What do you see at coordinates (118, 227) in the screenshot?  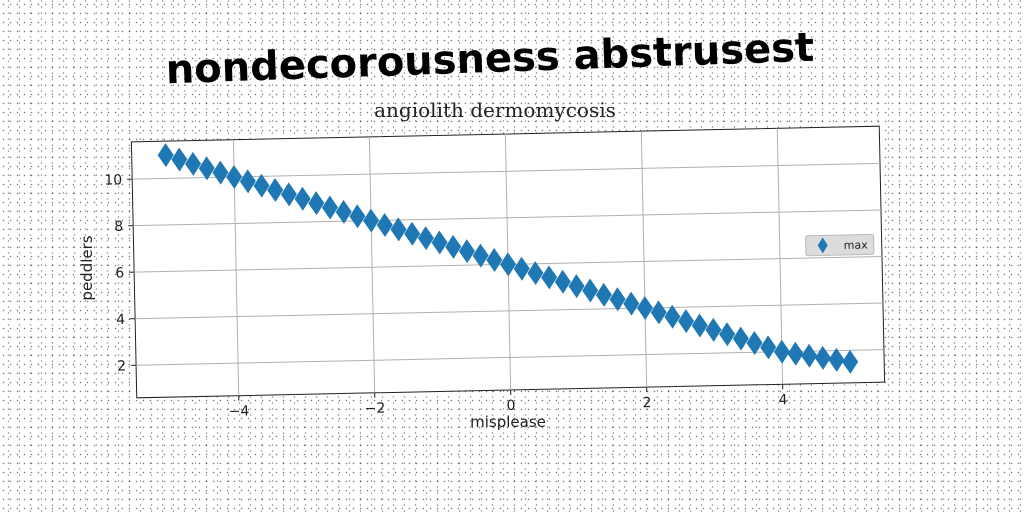 I see `y-tick-label: 8` at bounding box center [118, 227].